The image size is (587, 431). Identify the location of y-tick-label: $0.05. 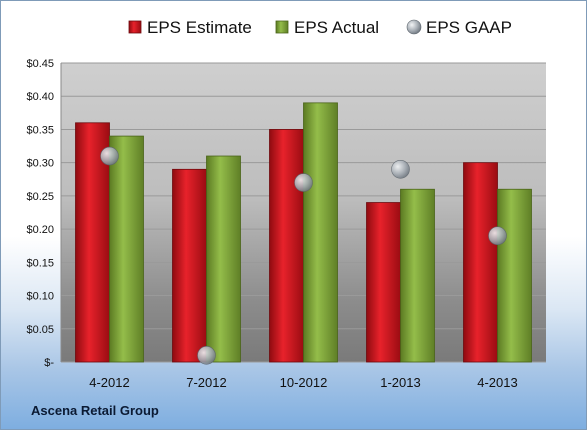
(40, 330).